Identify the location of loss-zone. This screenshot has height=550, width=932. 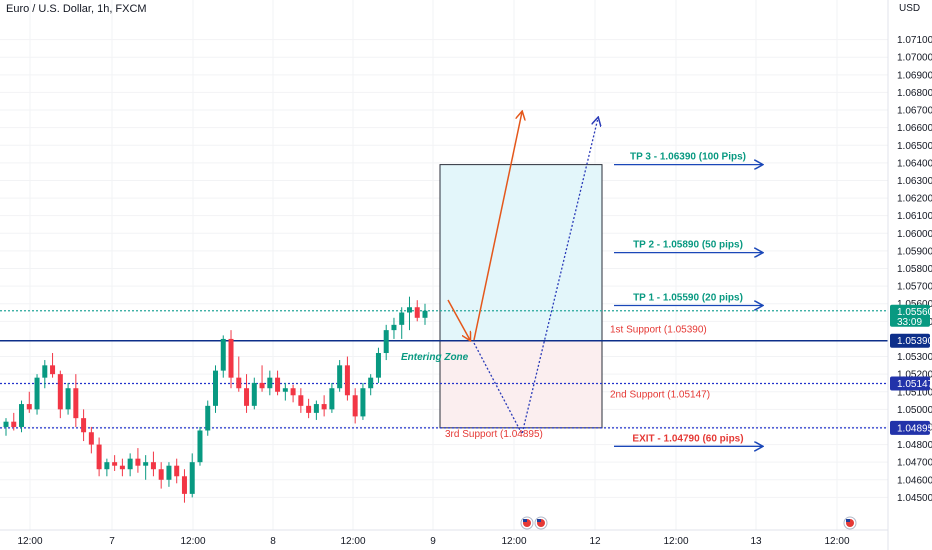
(521, 384).